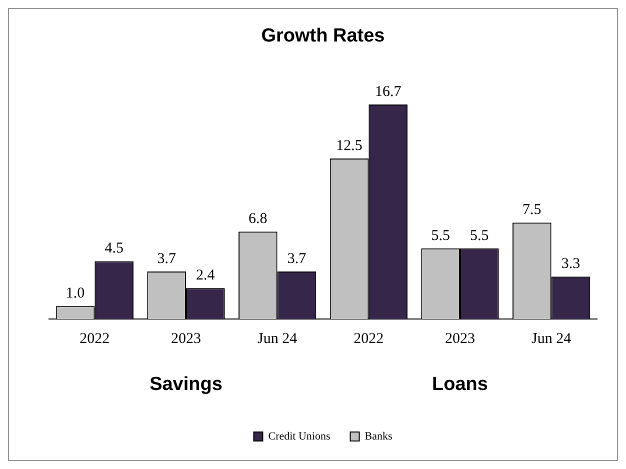  Describe the element at coordinates (532, 210) in the screenshot. I see `data-label: 7.5` at that location.